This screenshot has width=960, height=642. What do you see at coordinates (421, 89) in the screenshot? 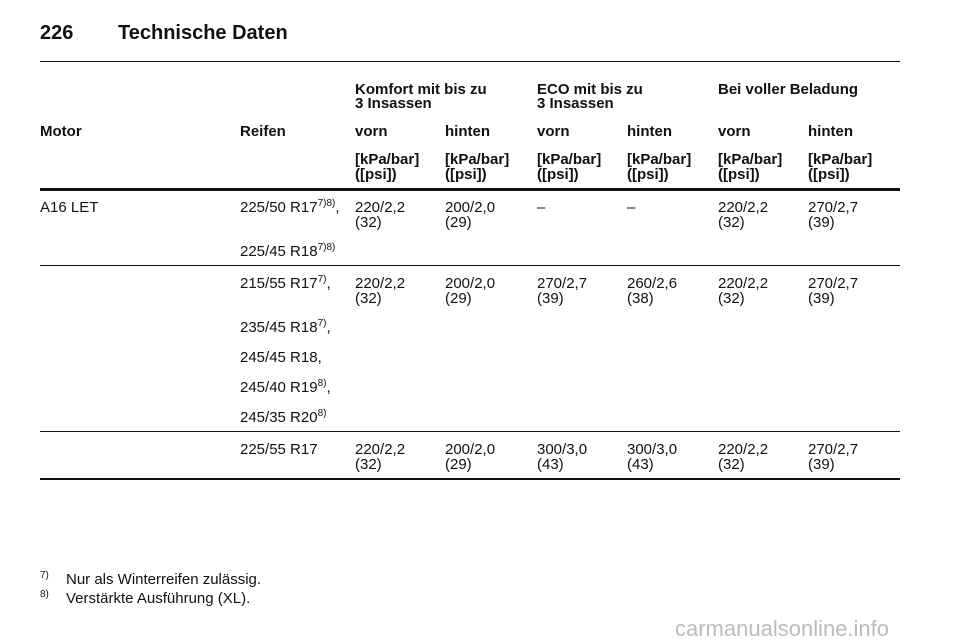
I see `group-header: Komfort mit bis zu` at bounding box center [421, 89].